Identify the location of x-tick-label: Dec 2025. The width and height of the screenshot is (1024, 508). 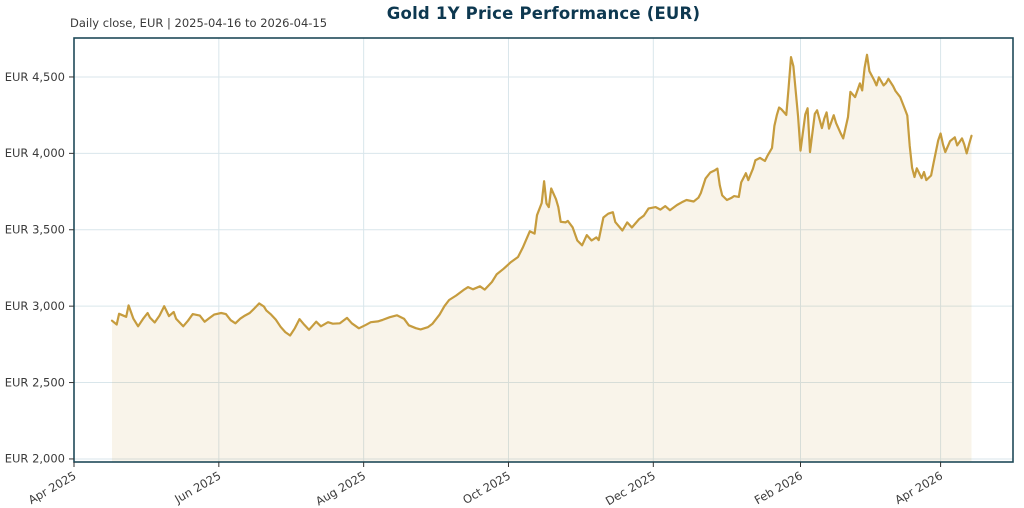
(630, 488).